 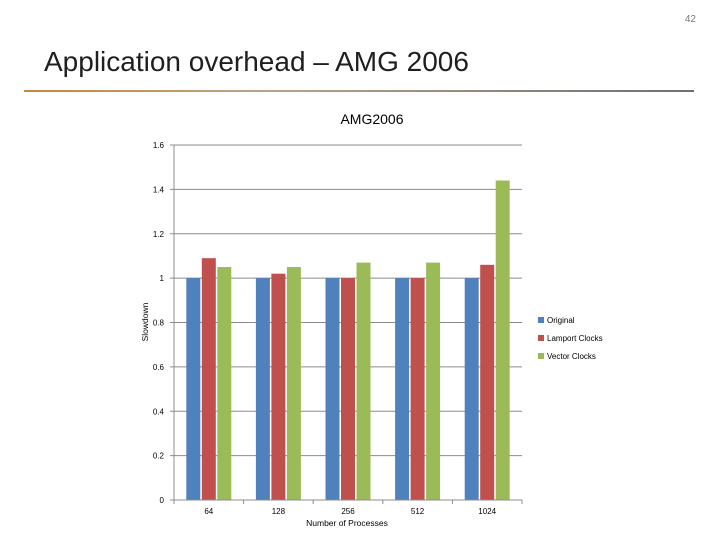 What do you see at coordinates (159, 456) in the screenshot?
I see `y-tick-label: 0.2` at bounding box center [159, 456].